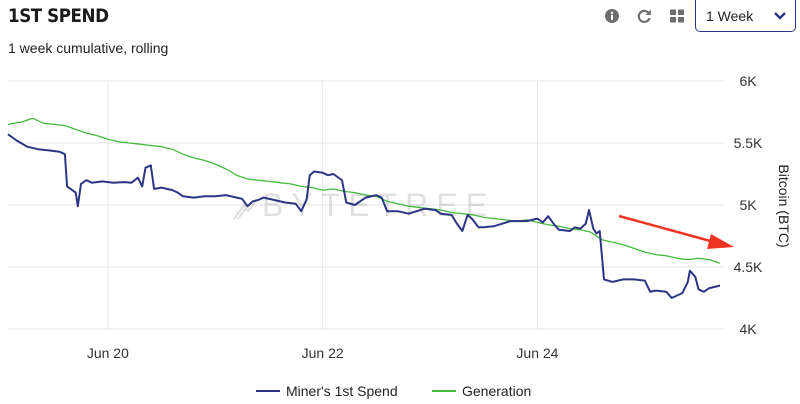 The width and height of the screenshot is (800, 404). I want to click on x-tick-label: Jun 22, so click(323, 353).